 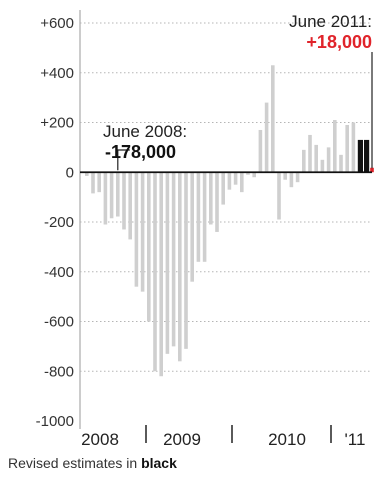 What do you see at coordinates (123, 160) in the screenshot?
I see `june-2008-leader` at bounding box center [123, 160].